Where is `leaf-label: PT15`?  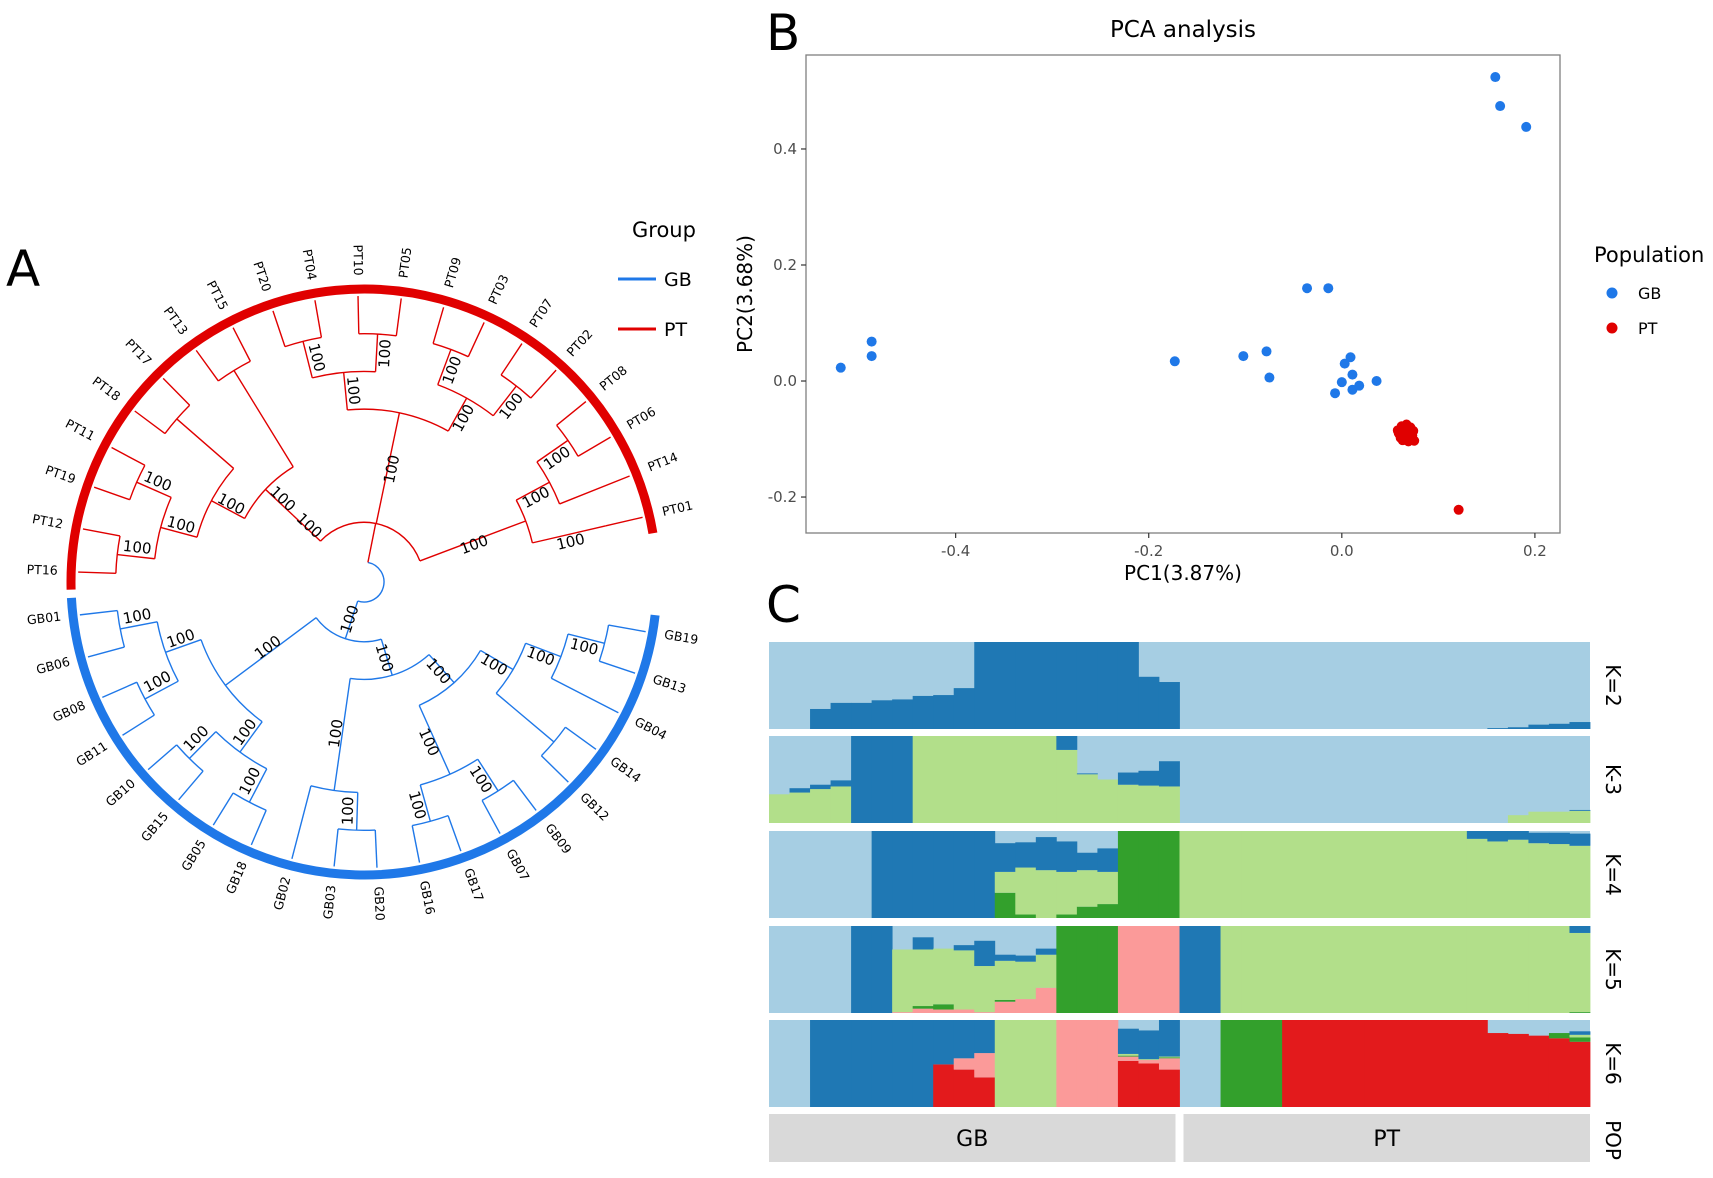 leaf-label: PT15 is located at coordinates (218, 295).